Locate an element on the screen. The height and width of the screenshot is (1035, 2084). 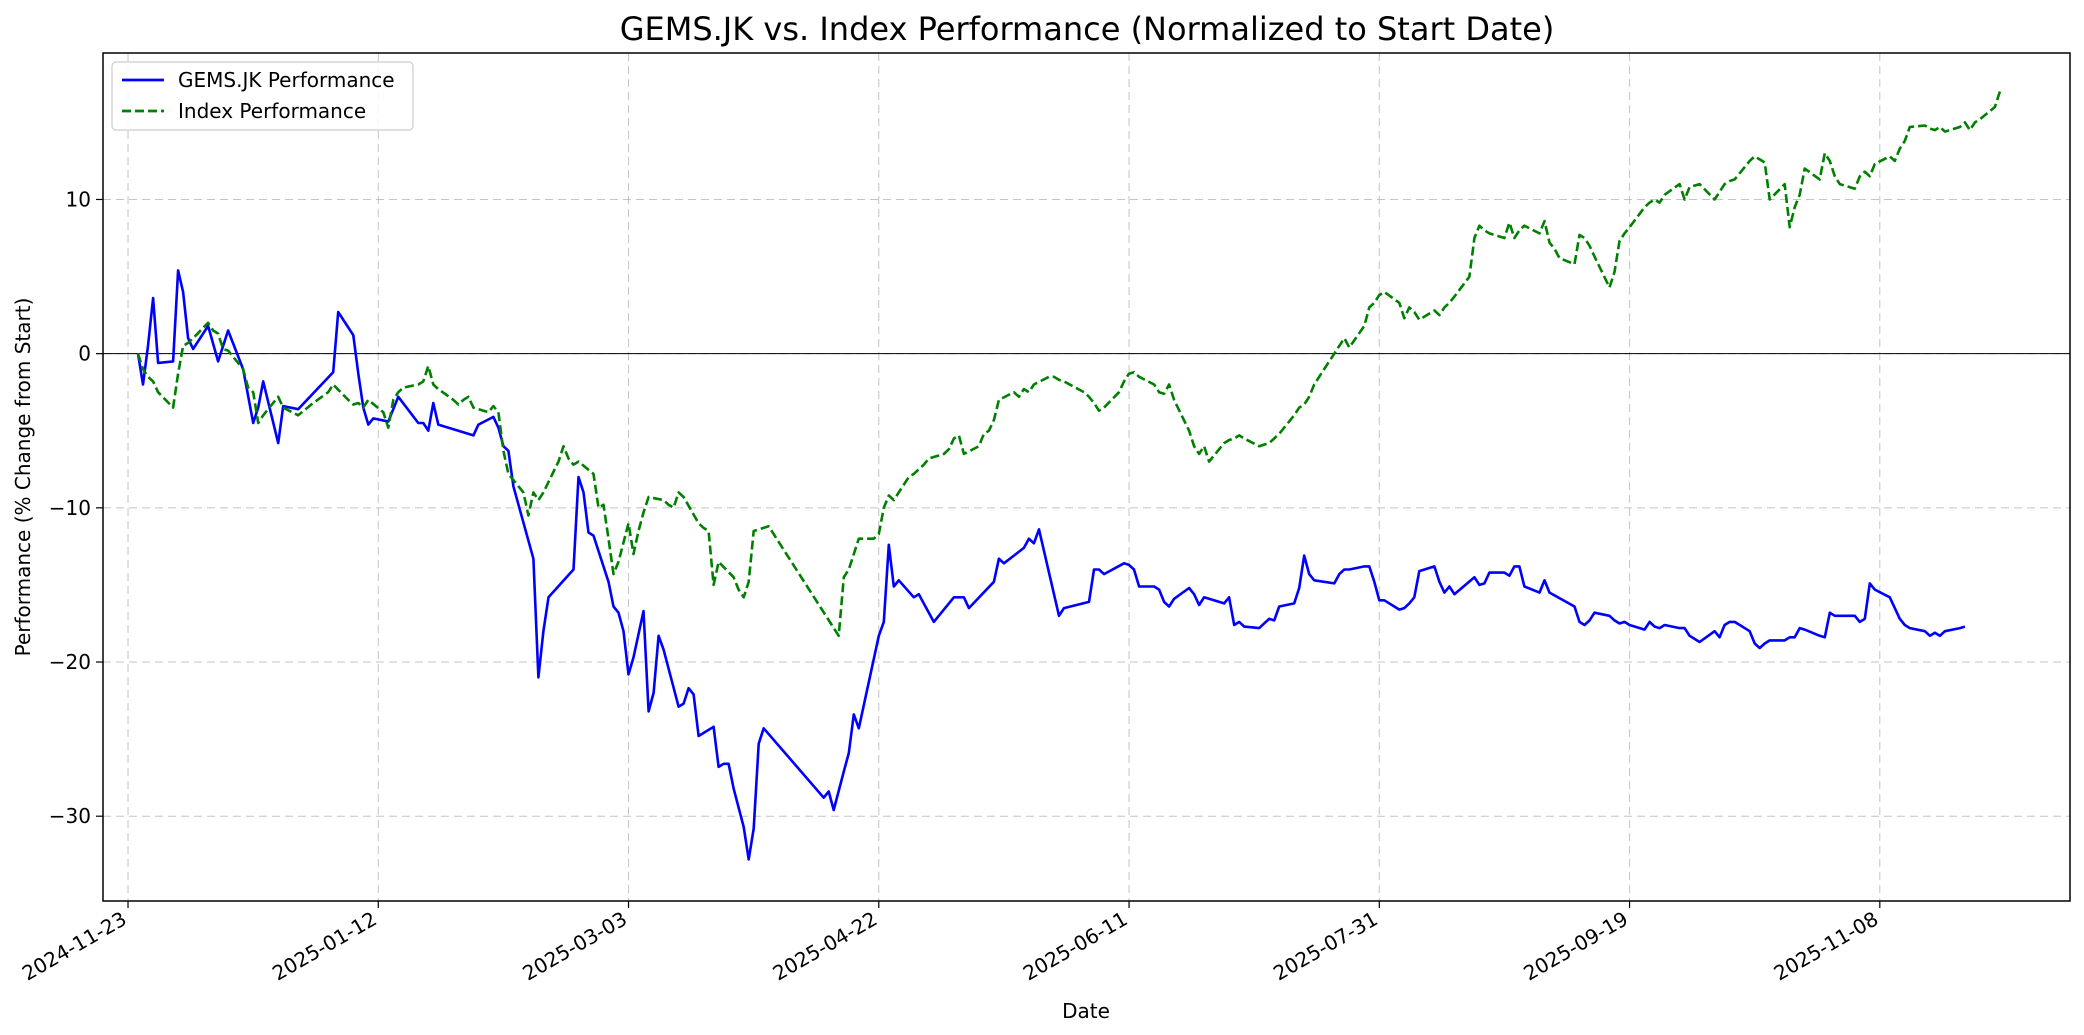
legend-label-gems: GEMS.JK Performance is located at coordinates (286, 80).